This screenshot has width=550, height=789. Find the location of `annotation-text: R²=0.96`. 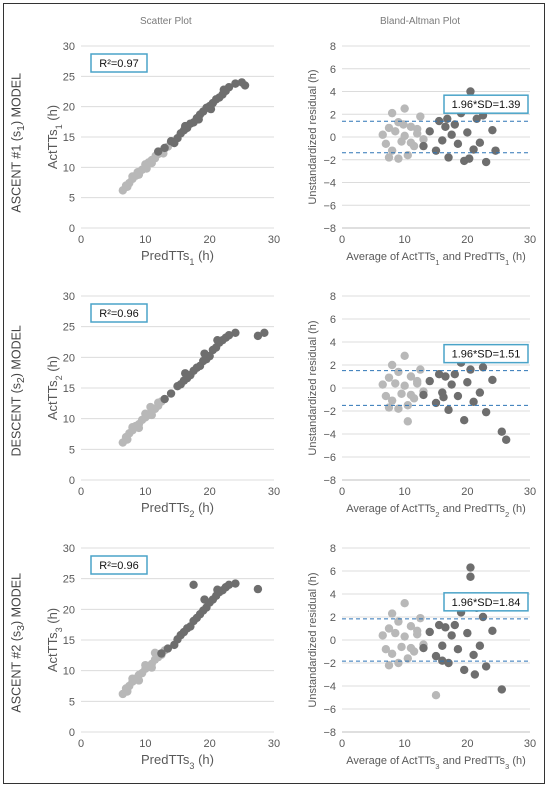

annotation-text: R²=0.96 is located at coordinates (118, 566).